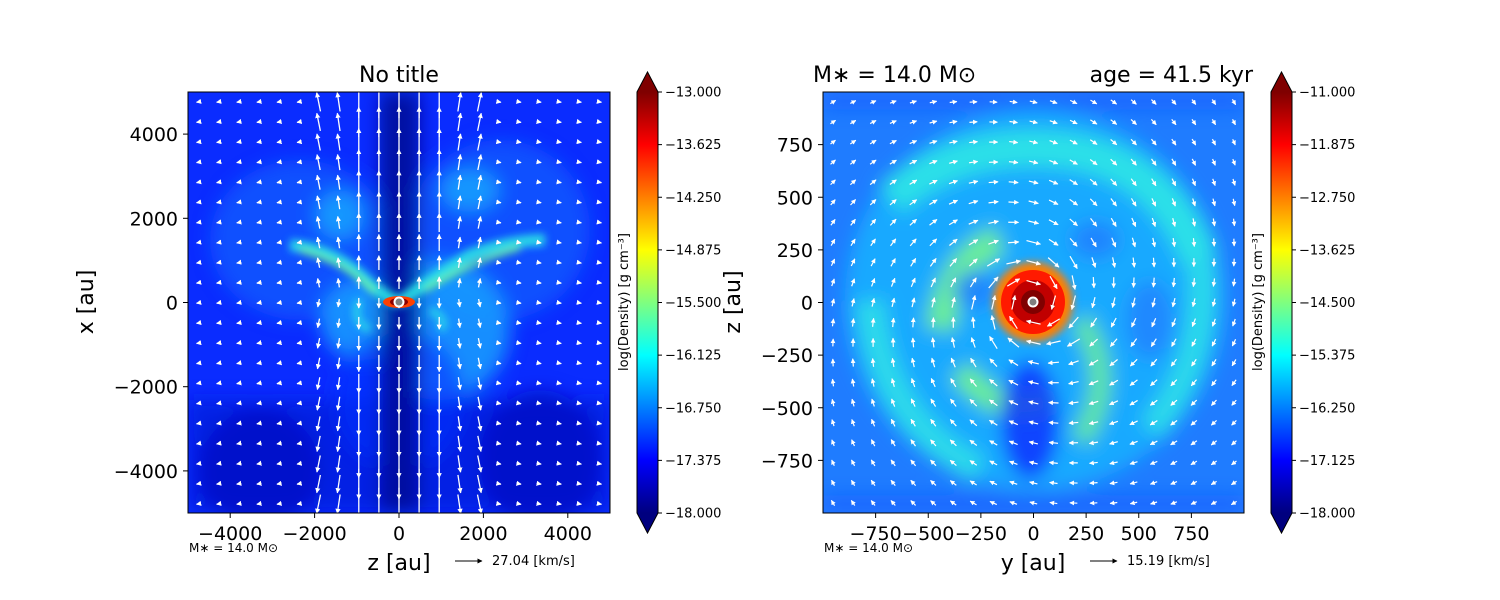  I want to click on left-colorbar-tick-label: −15.500, so click(693, 303).